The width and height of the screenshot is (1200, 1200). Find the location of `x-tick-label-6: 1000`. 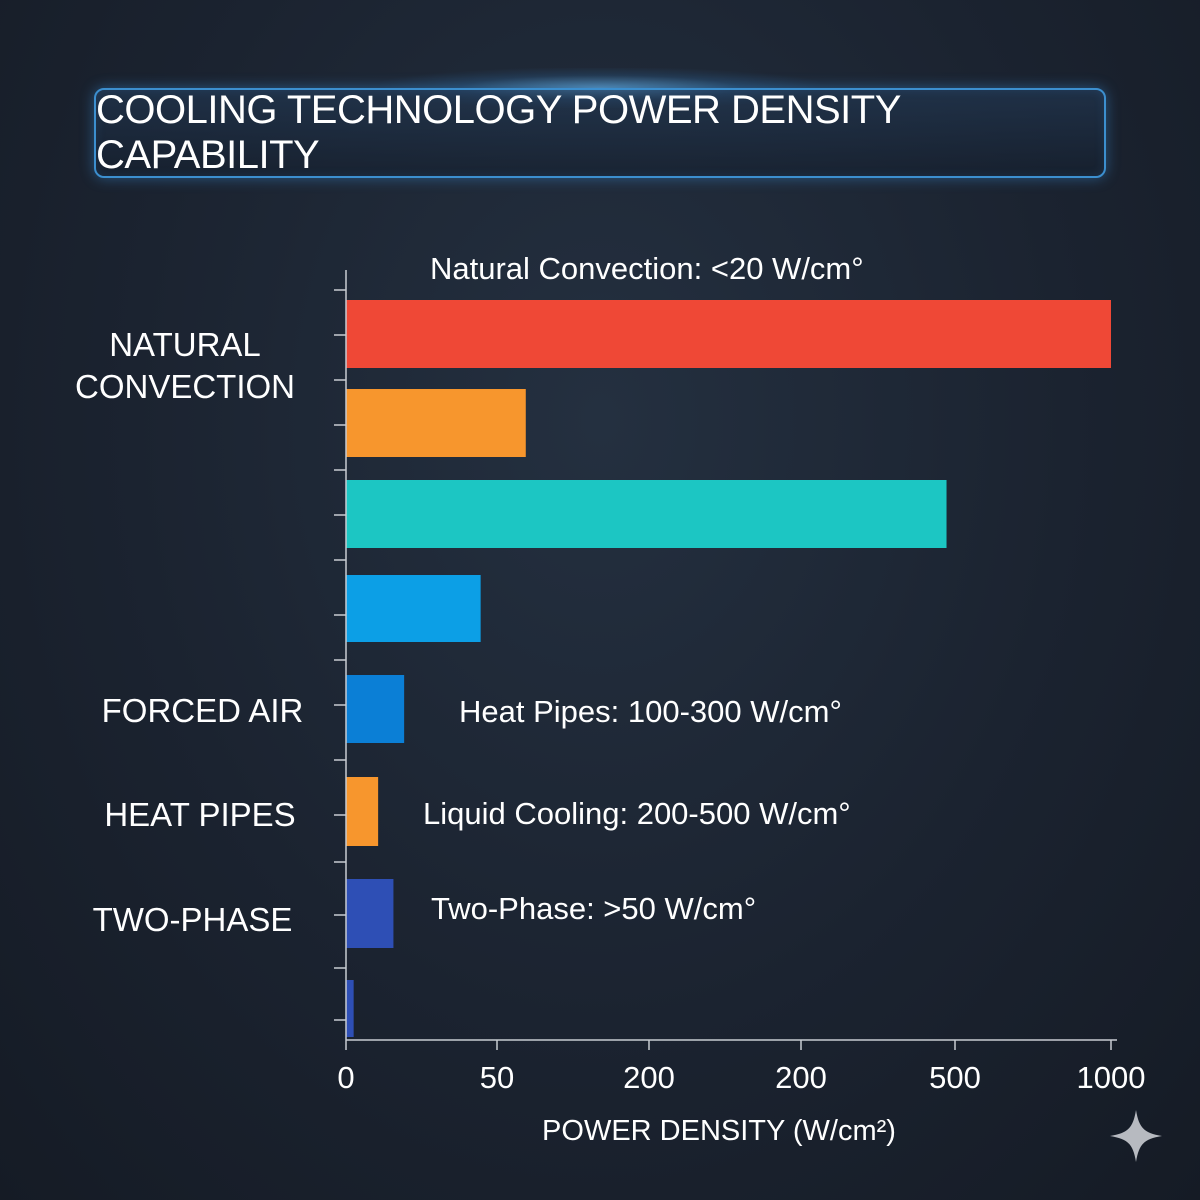

x-tick-label-6: 1000 is located at coordinates (1111, 1077).